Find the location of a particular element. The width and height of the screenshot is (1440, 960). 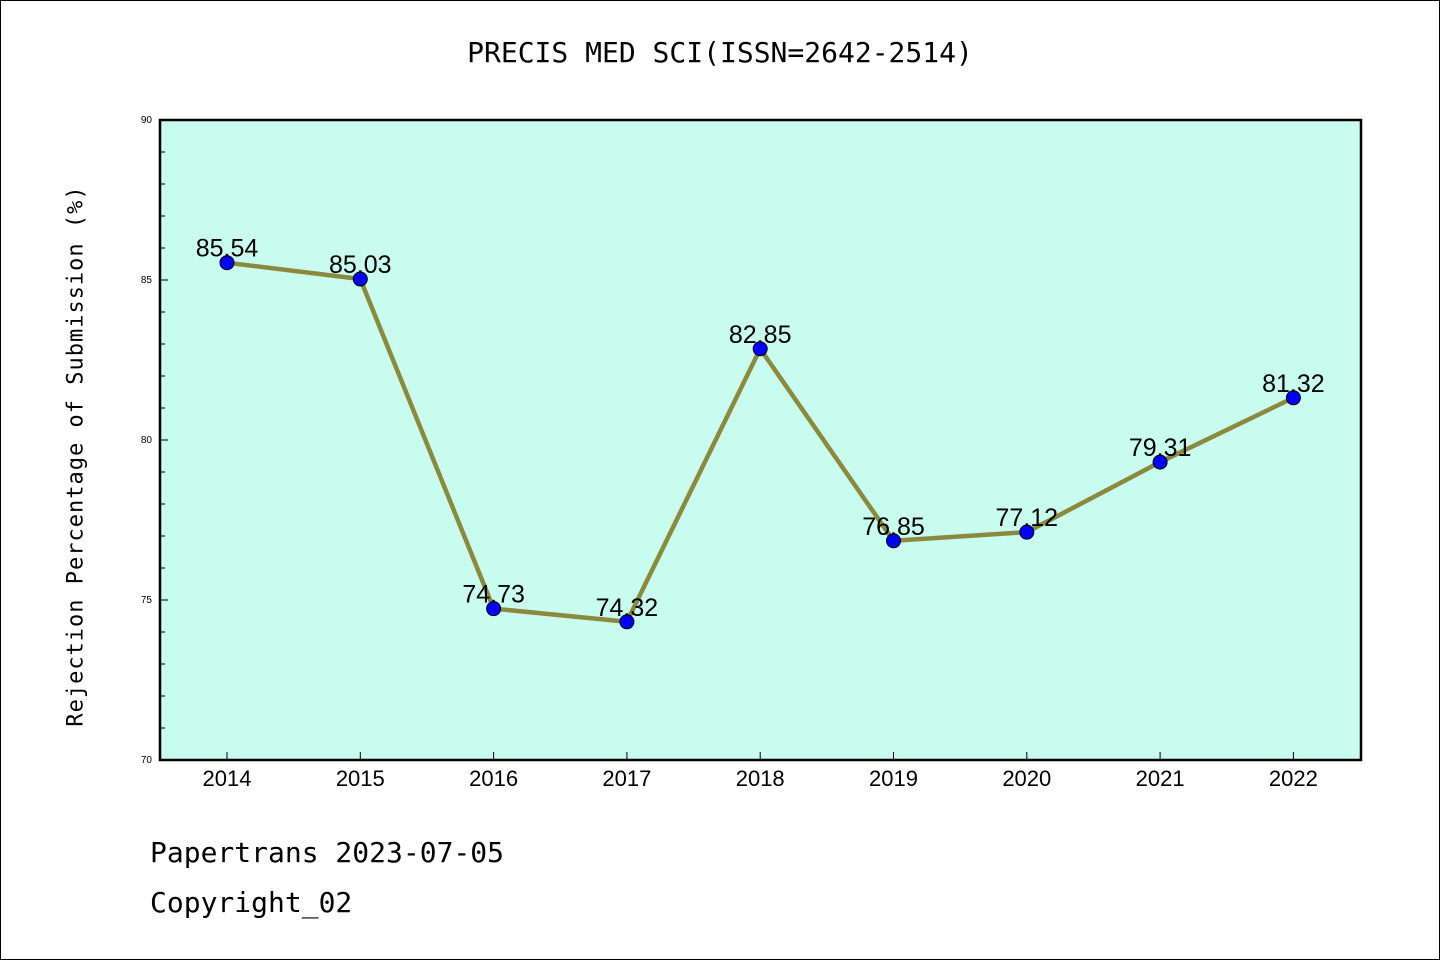

y-tick-label: 75 is located at coordinates (147, 600).